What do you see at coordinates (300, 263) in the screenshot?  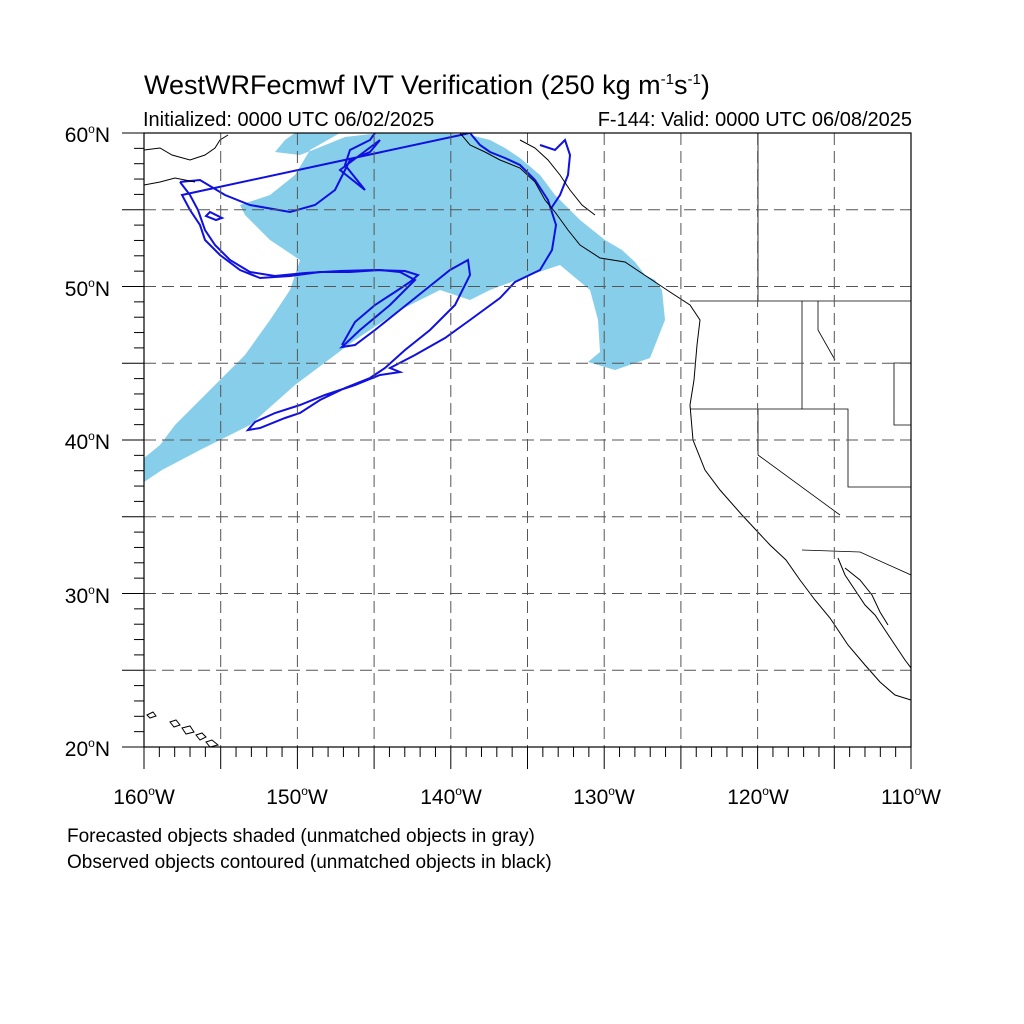 I see `observed-ivt-contour-nw` at bounding box center [300, 263].